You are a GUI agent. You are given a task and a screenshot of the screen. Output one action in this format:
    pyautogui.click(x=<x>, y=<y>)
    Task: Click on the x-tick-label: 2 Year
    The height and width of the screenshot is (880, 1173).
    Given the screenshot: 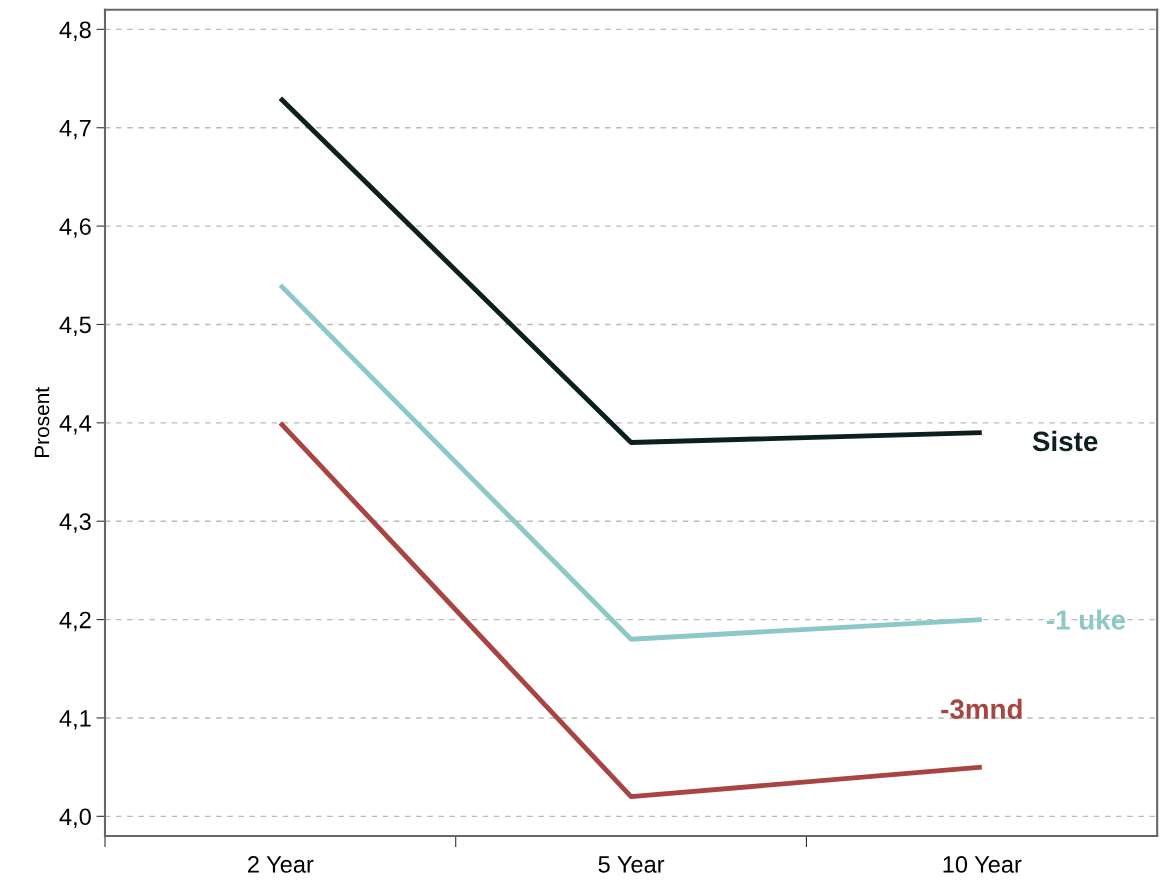 What is the action you would take?
    pyautogui.click(x=281, y=864)
    